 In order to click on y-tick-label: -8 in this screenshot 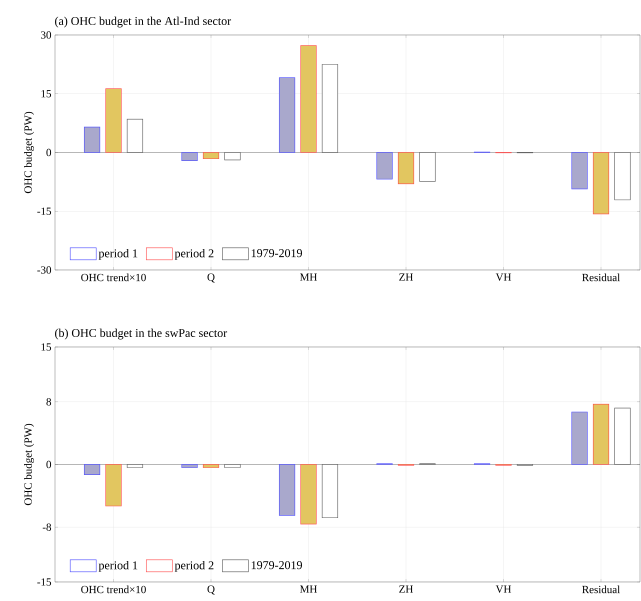, I will do `click(47, 527)`.